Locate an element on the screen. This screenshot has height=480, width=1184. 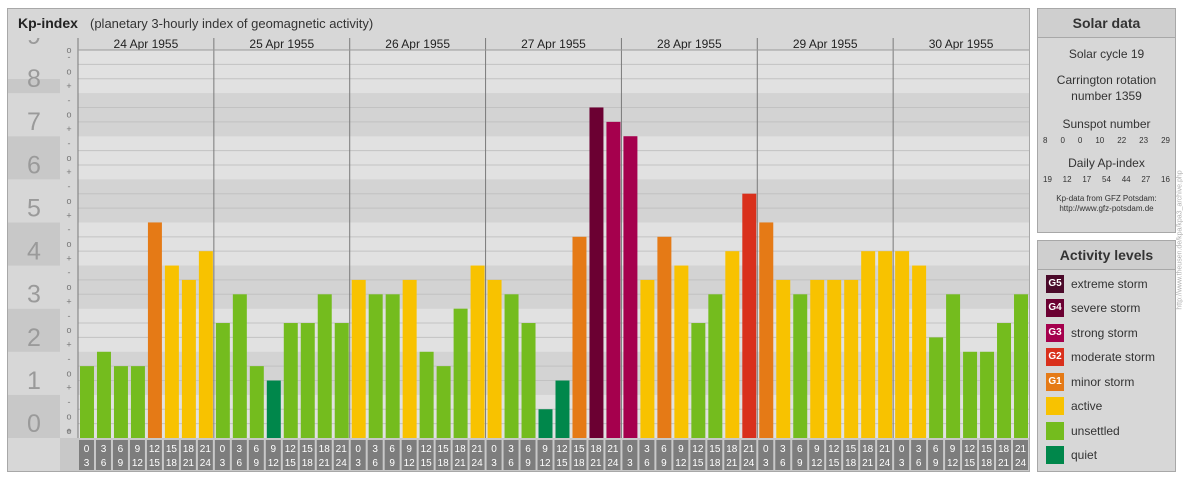
y-tick-label: 9 is located at coordinates (34, 44).